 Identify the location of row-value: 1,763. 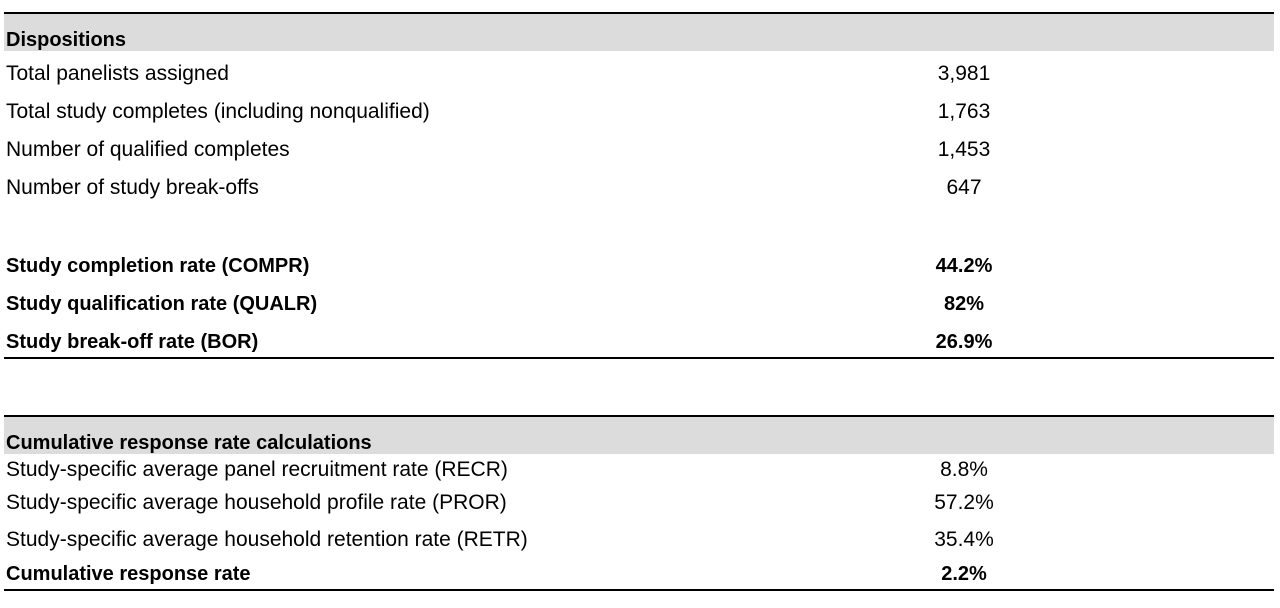
(964, 111).